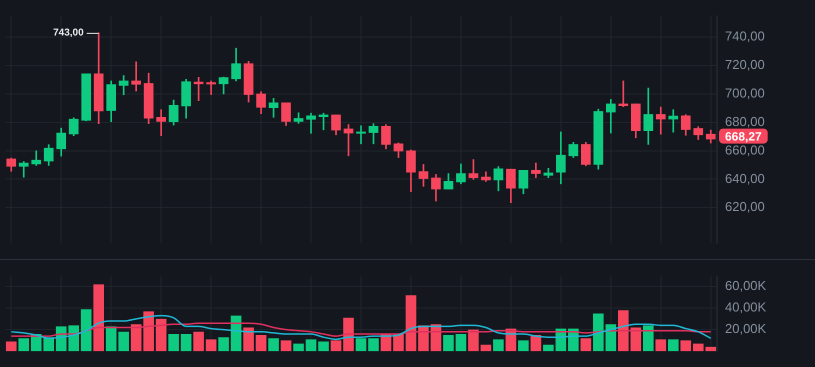  What do you see at coordinates (746, 286) in the screenshot?
I see `y-tick-label: 60,00K` at bounding box center [746, 286].